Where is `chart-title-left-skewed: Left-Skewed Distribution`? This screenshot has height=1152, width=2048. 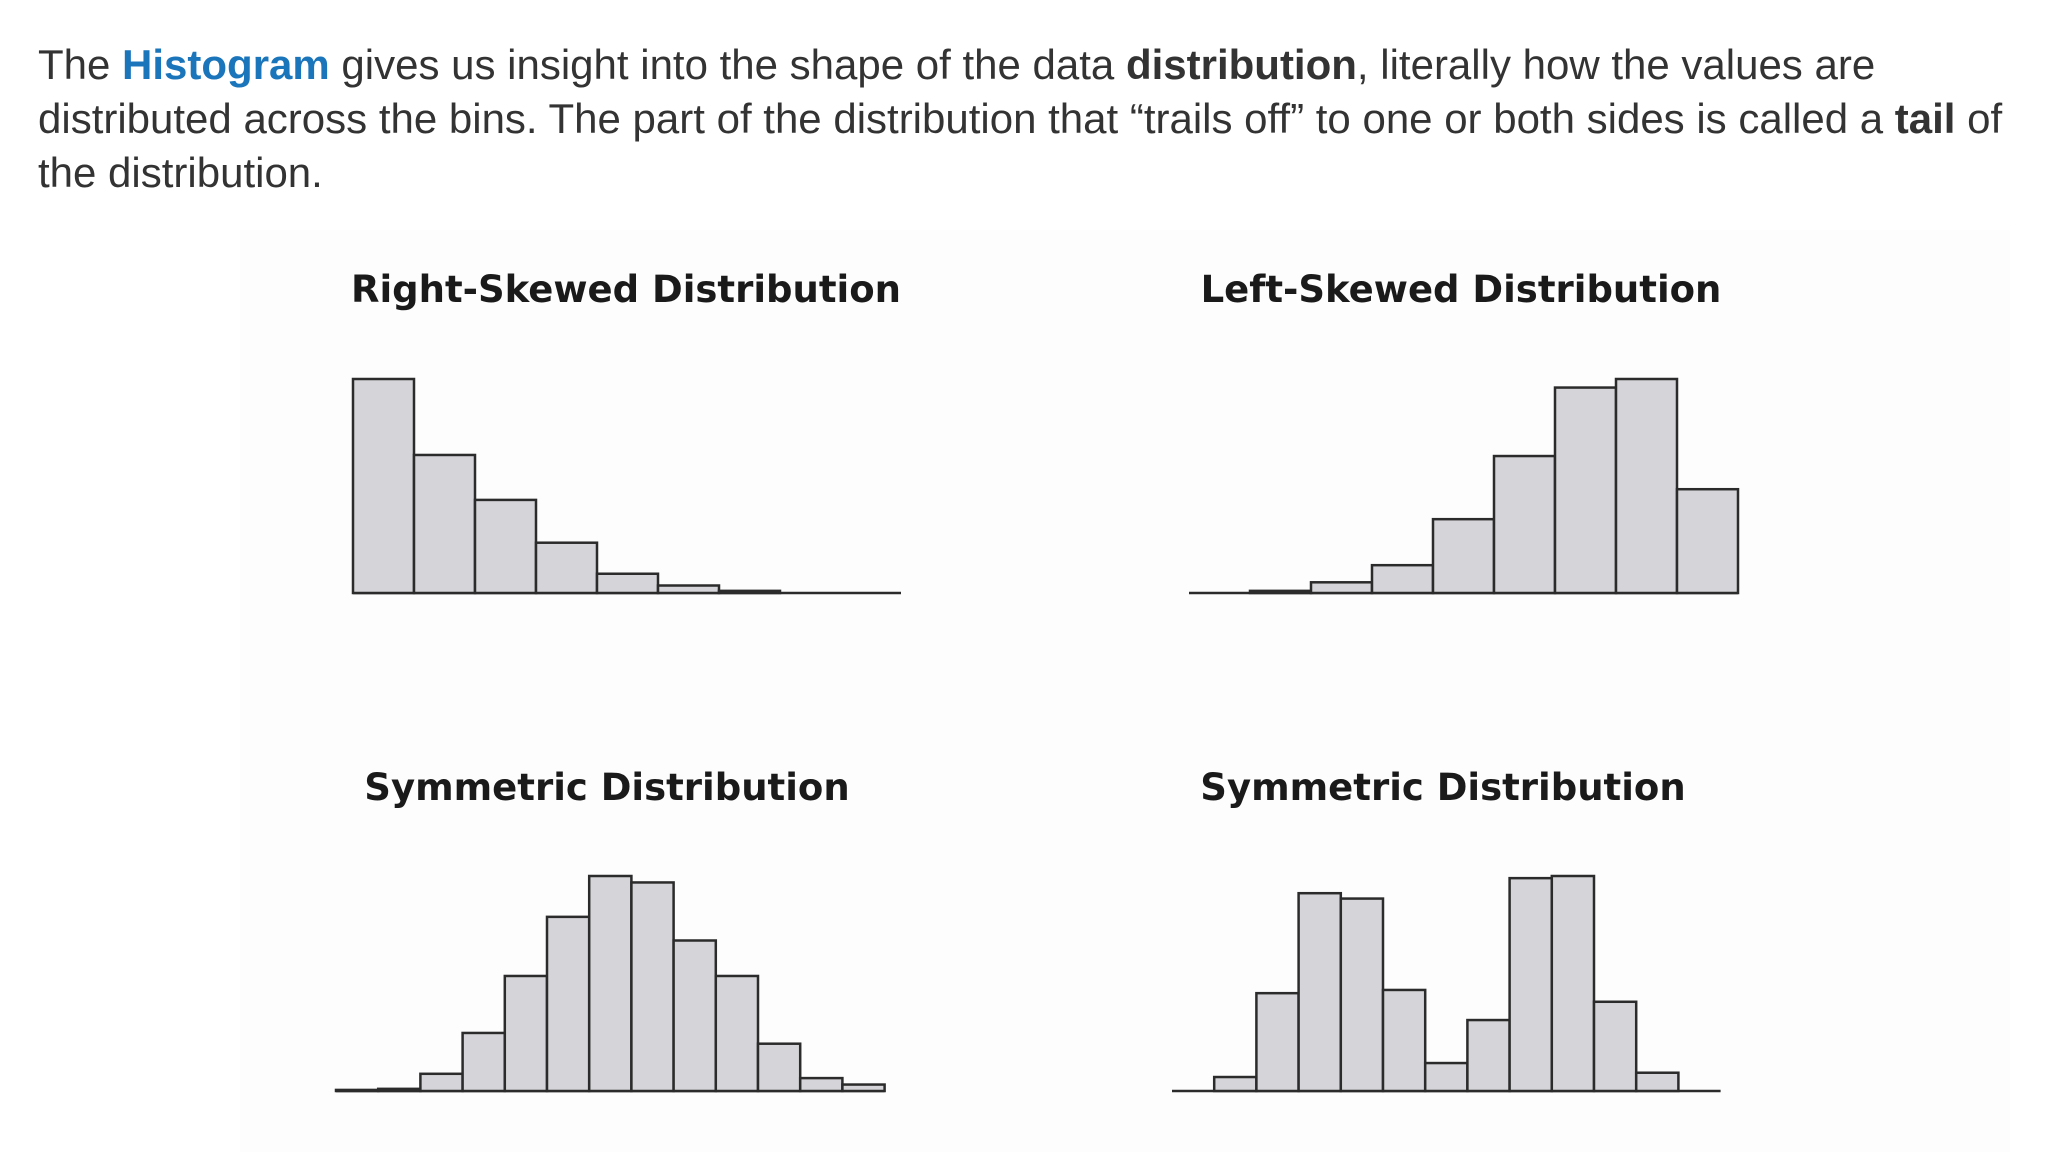 chart-title-left-skewed: Left-Skewed Distribution is located at coordinates (1461, 289).